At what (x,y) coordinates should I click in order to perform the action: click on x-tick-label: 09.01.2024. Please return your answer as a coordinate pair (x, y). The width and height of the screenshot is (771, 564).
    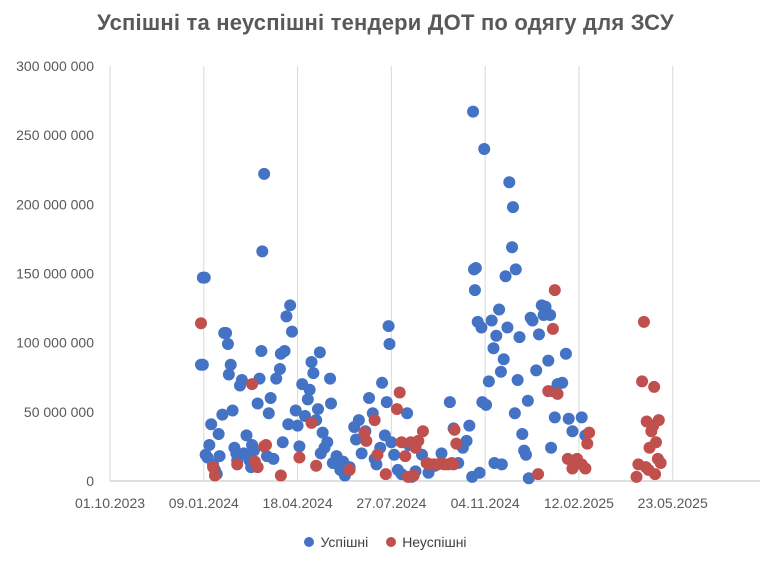
    Looking at the image, I should click on (204, 503).